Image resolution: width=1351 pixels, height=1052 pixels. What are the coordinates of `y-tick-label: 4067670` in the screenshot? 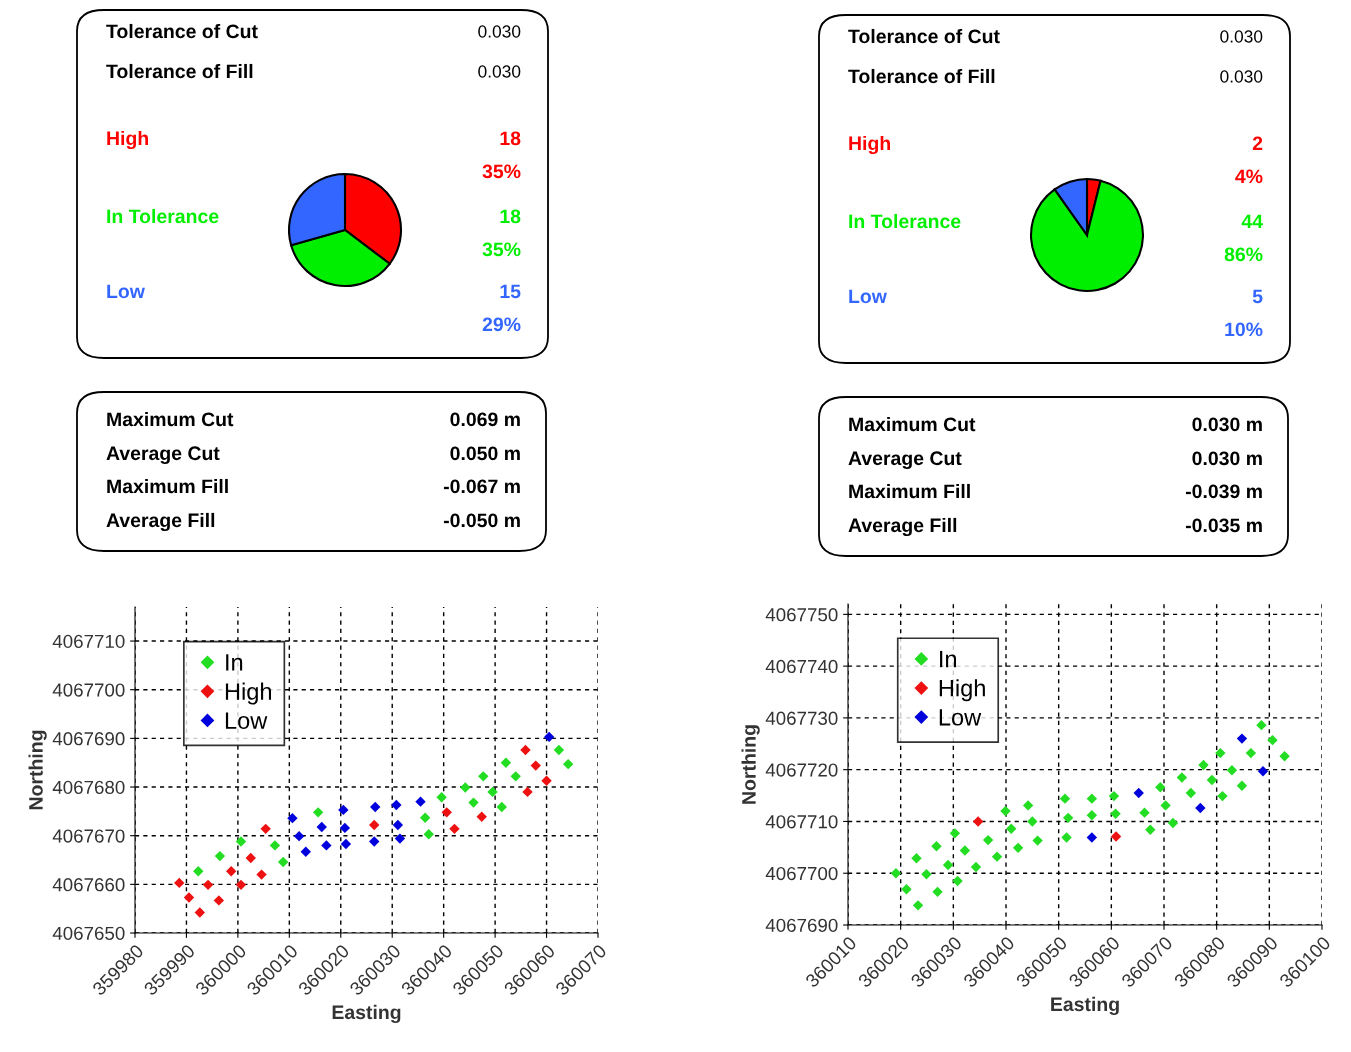 It's located at (88, 836).